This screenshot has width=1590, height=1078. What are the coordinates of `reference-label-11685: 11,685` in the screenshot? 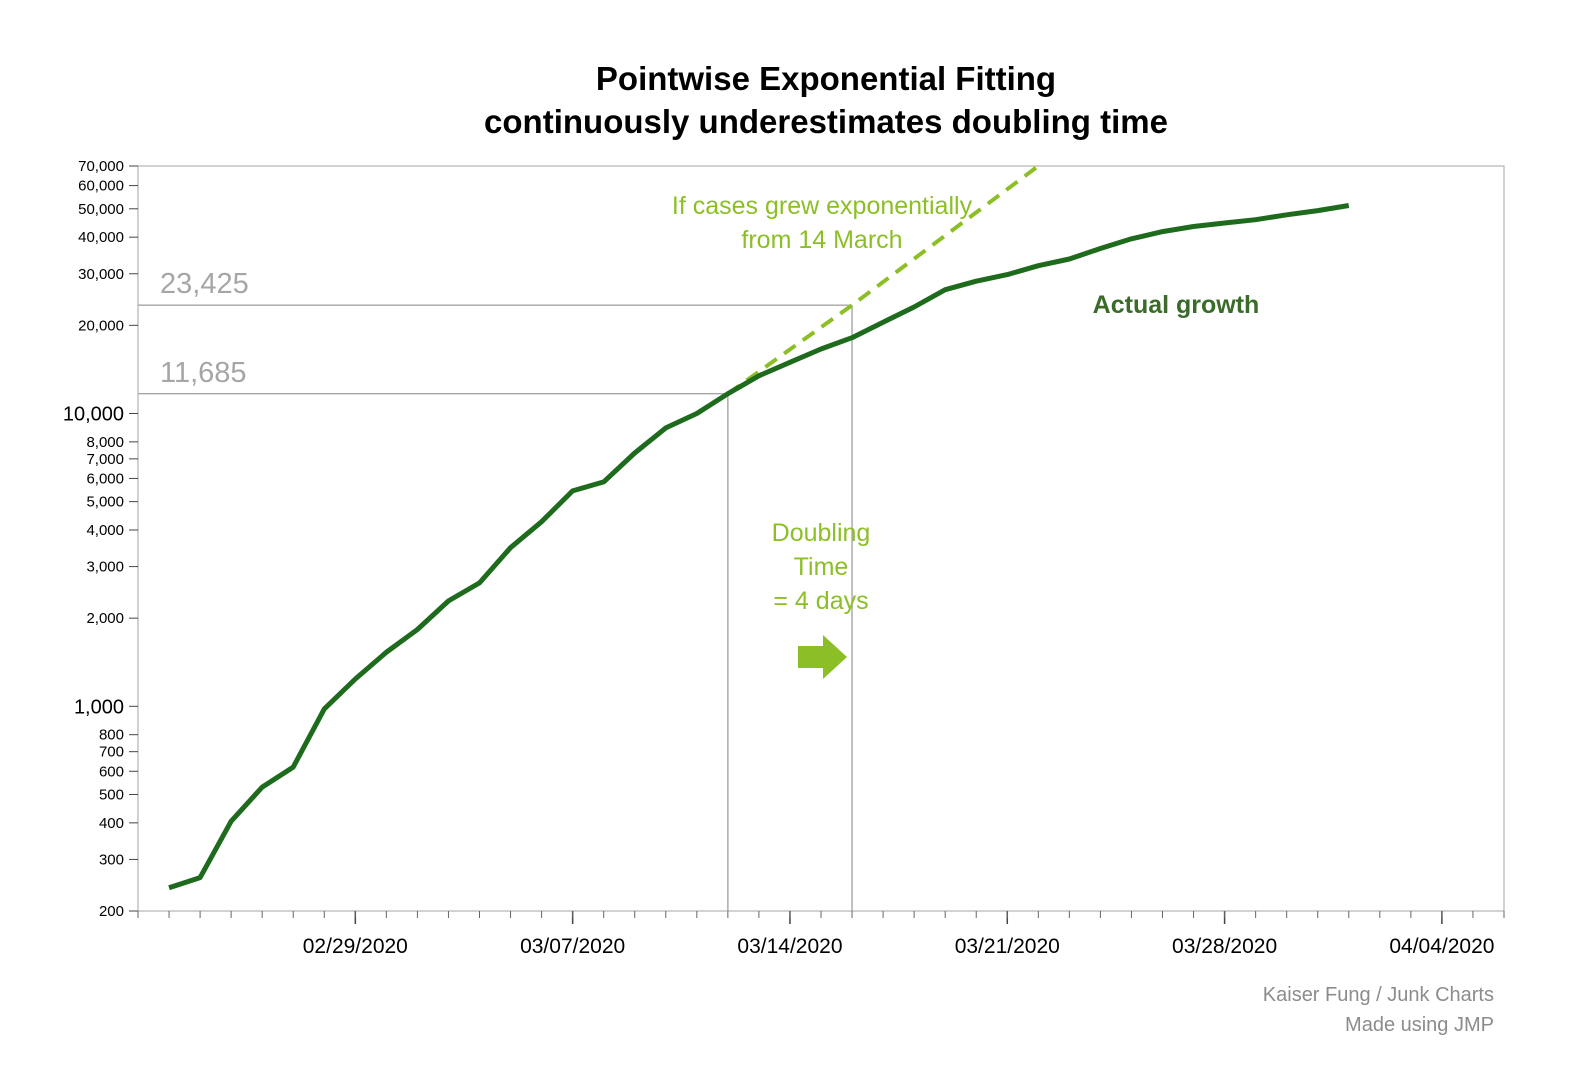 It's located at (203, 373).